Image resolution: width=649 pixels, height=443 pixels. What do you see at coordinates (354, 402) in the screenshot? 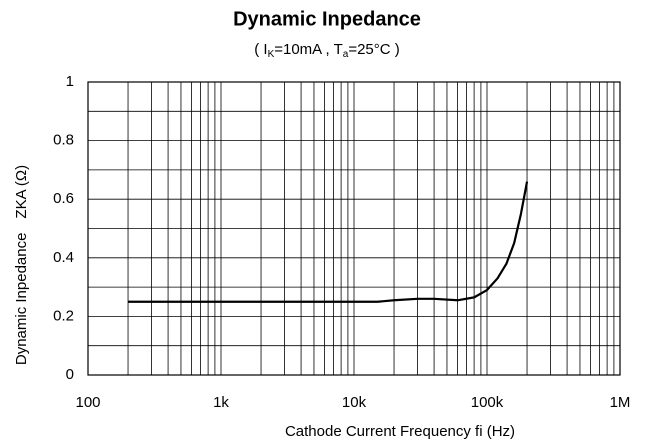
I see `x-tick-label: 10k` at bounding box center [354, 402].